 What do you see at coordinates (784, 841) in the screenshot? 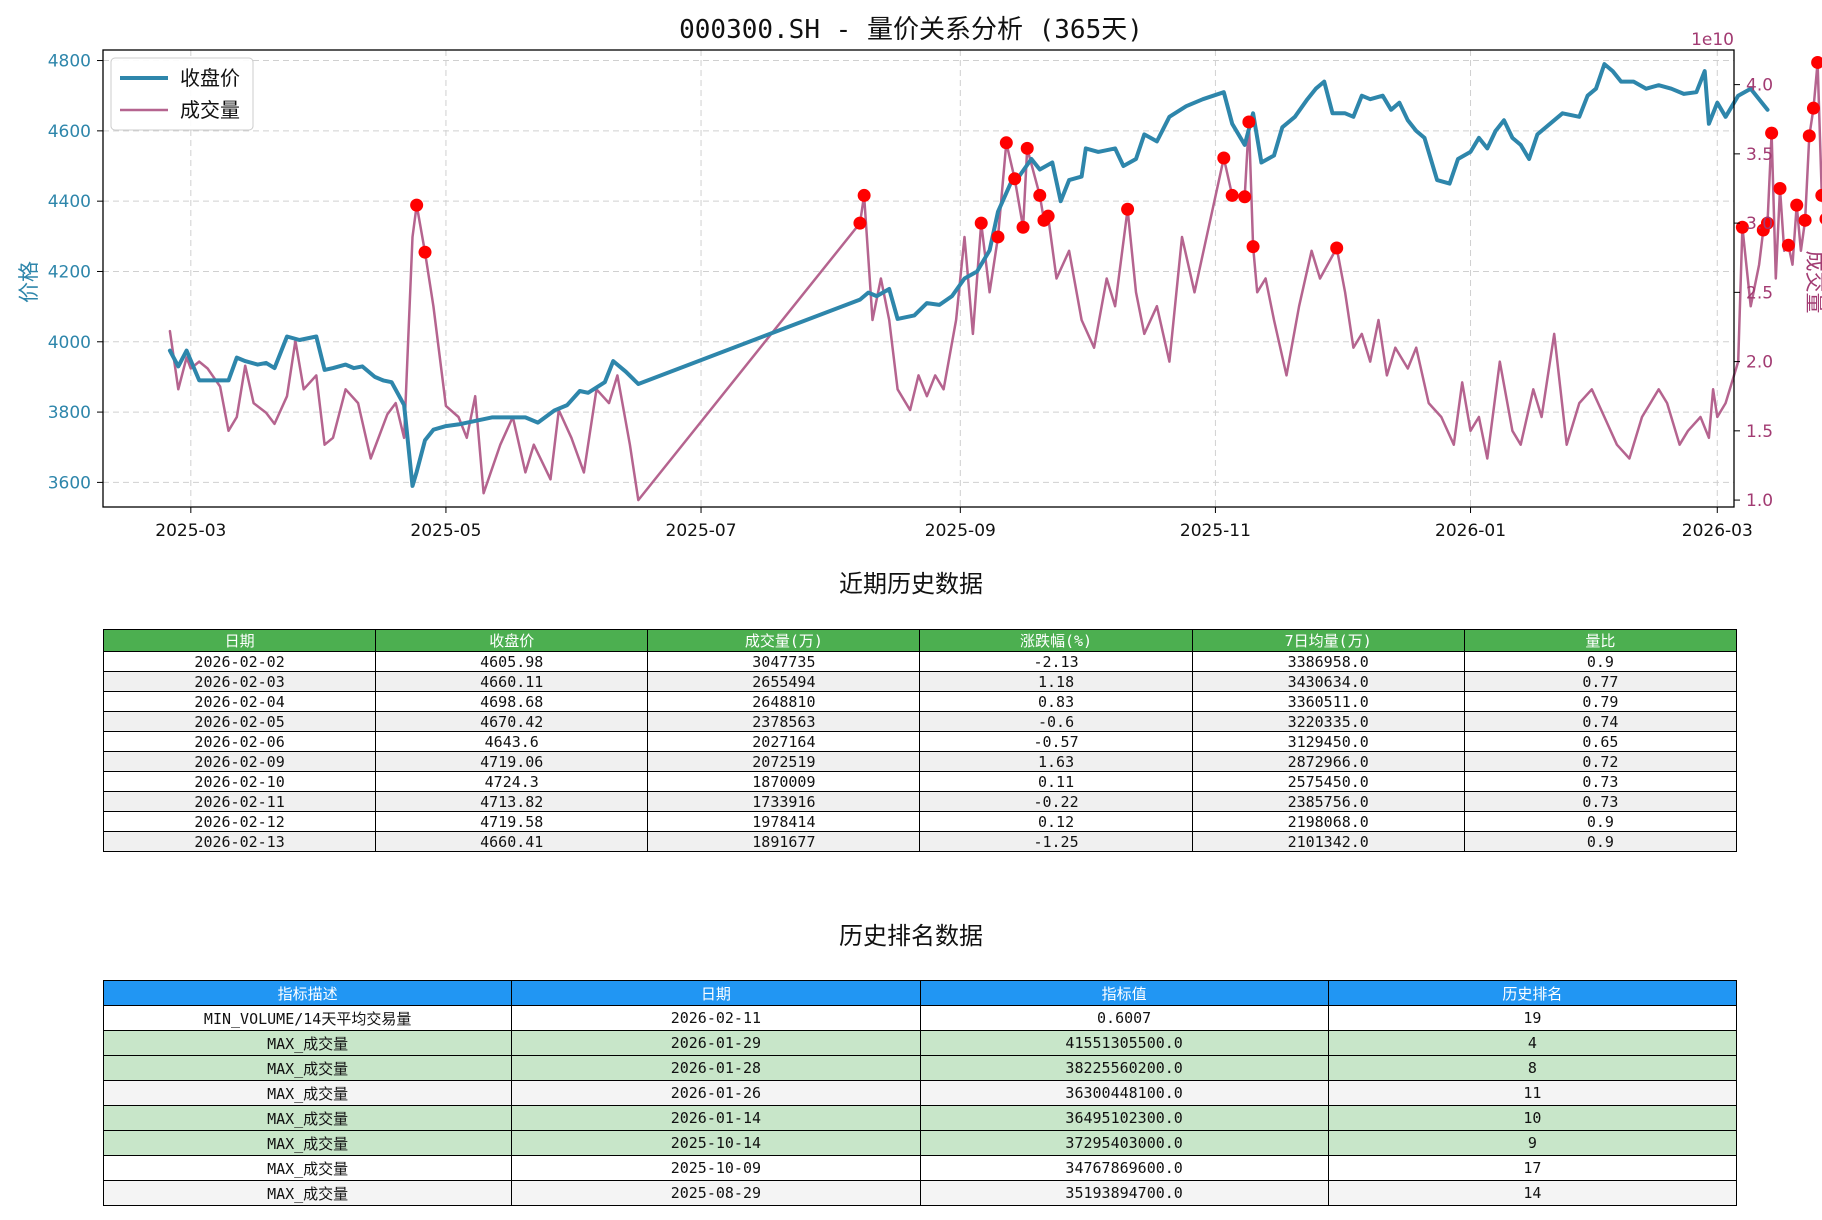
I see `recent-table-cell: 1891677` at bounding box center [784, 841].